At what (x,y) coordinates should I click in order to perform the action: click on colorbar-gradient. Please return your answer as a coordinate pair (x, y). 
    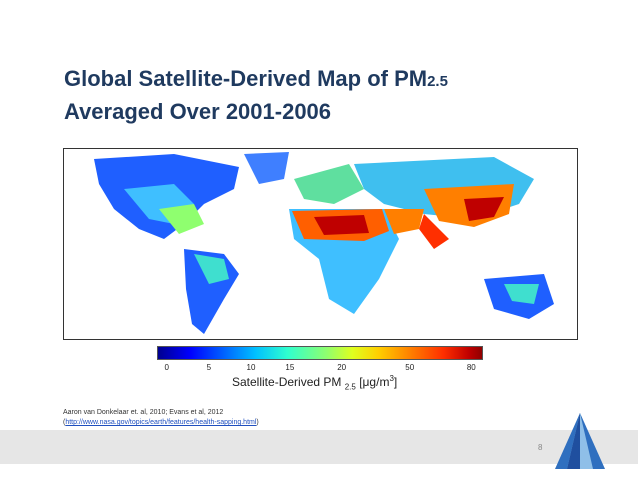
    Looking at the image, I should click on (320, 353).